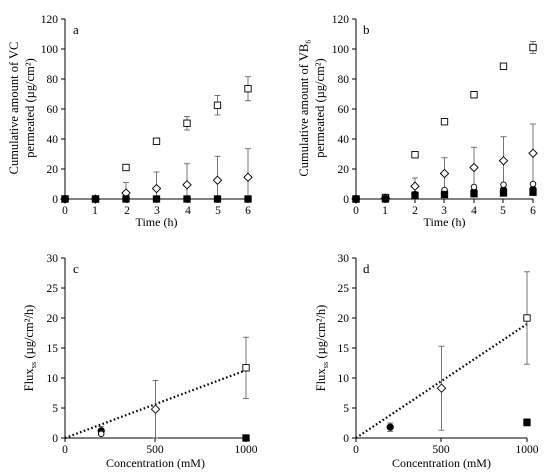 The height and width of the screenshot is (476, 550). Describe the element at coordinates (366, 29) in the screenshot. I see `panel-label: b` at that location.